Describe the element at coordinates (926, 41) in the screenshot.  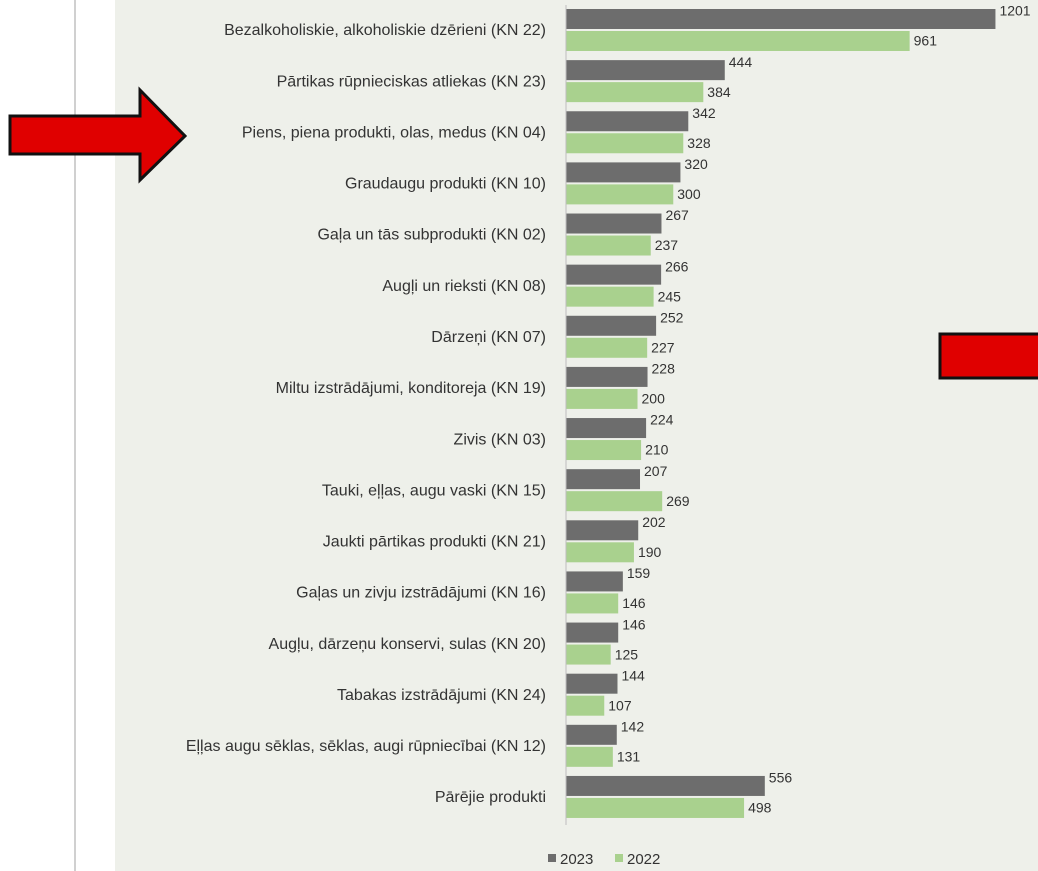
I see `value-label: 961` at that location.